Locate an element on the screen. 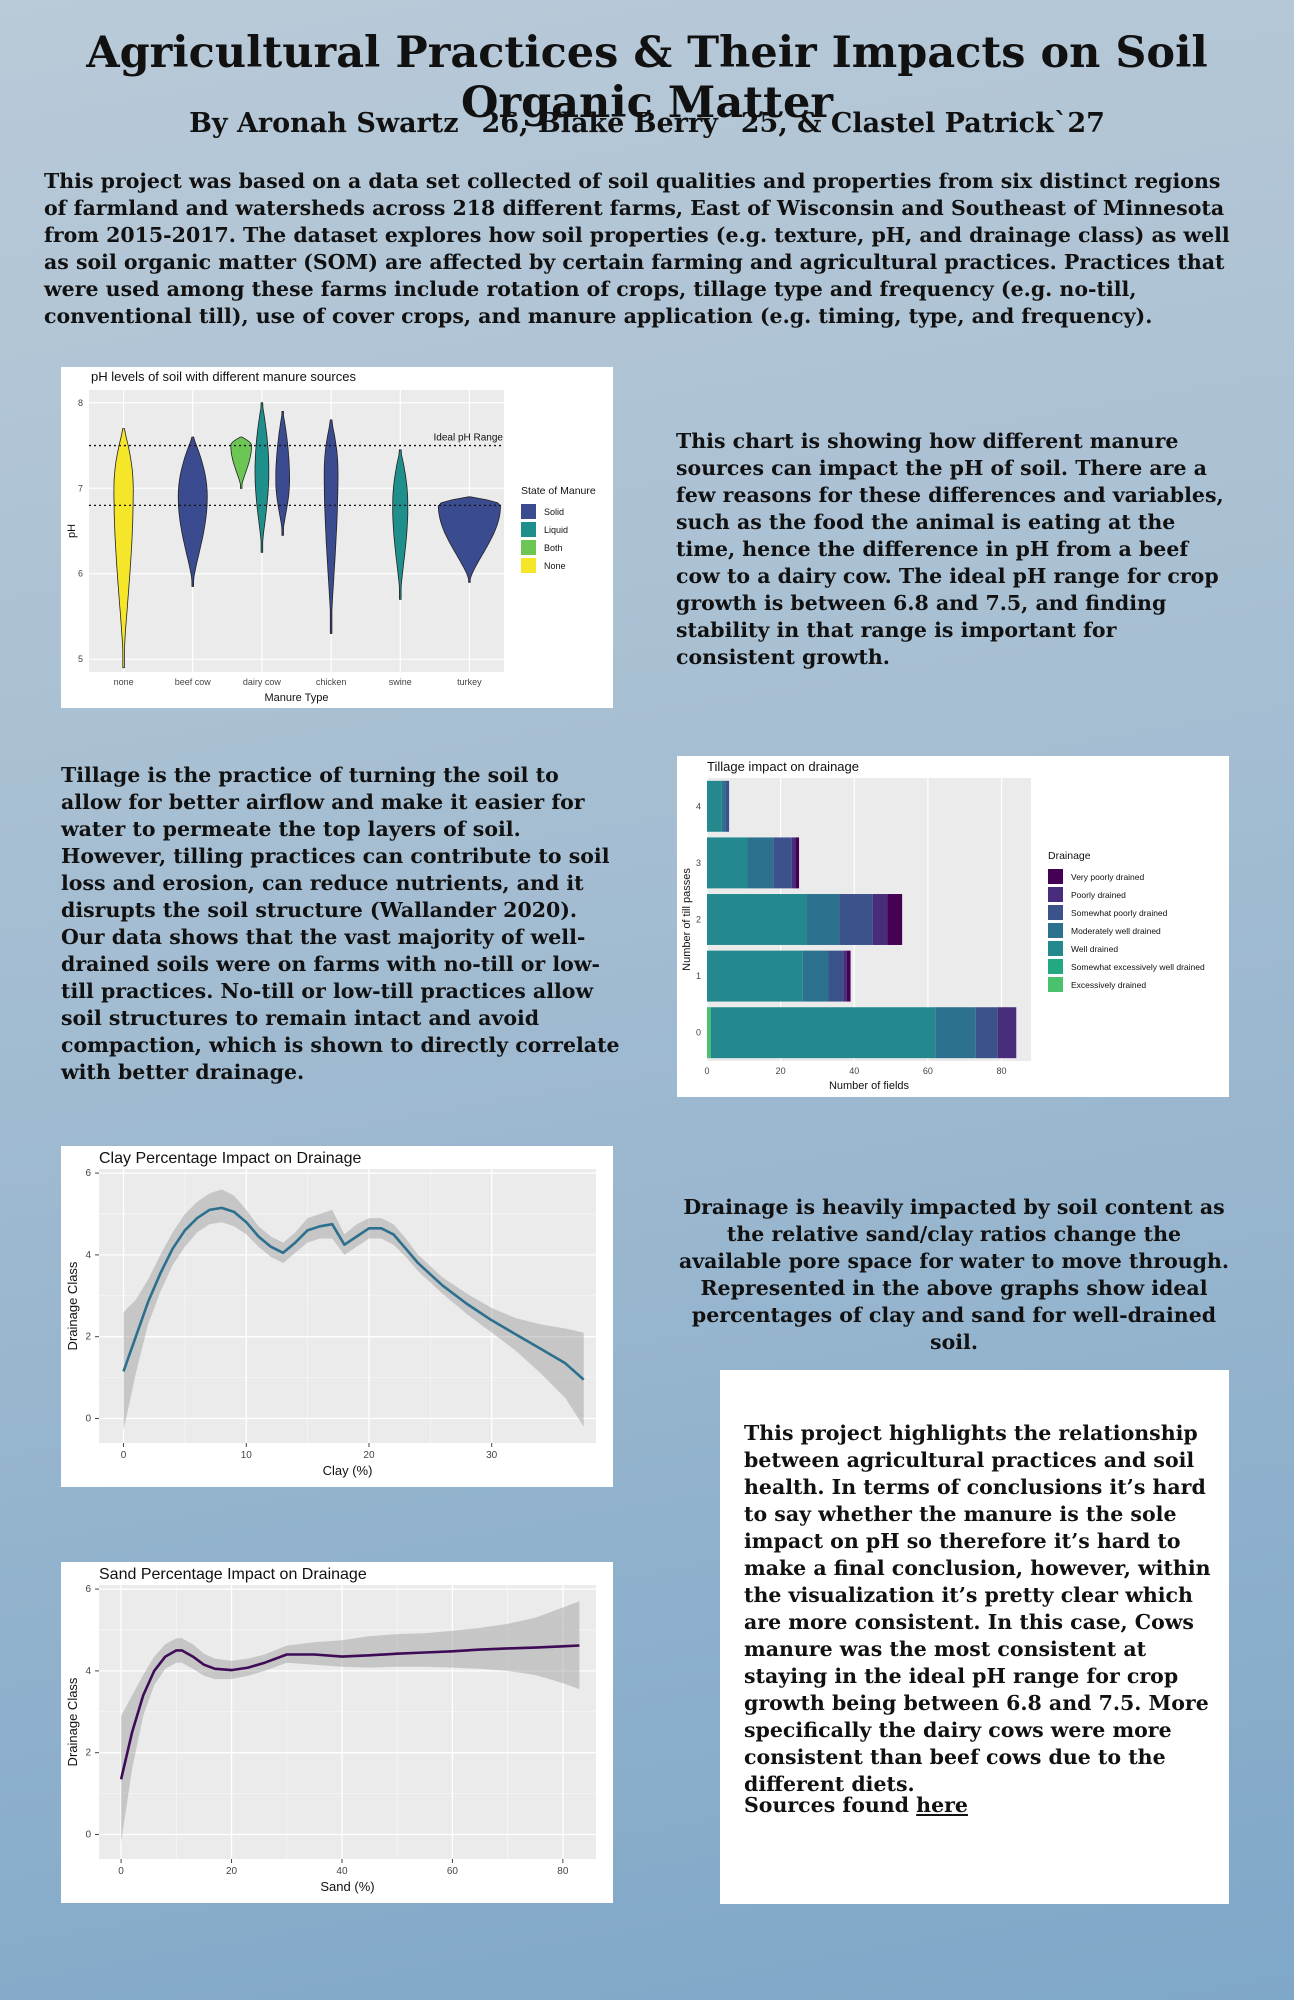 Image resolution: width=1294 pixels, height=2000 pixels. x-tick-label: beef cow is located at coordinates (193, 682).